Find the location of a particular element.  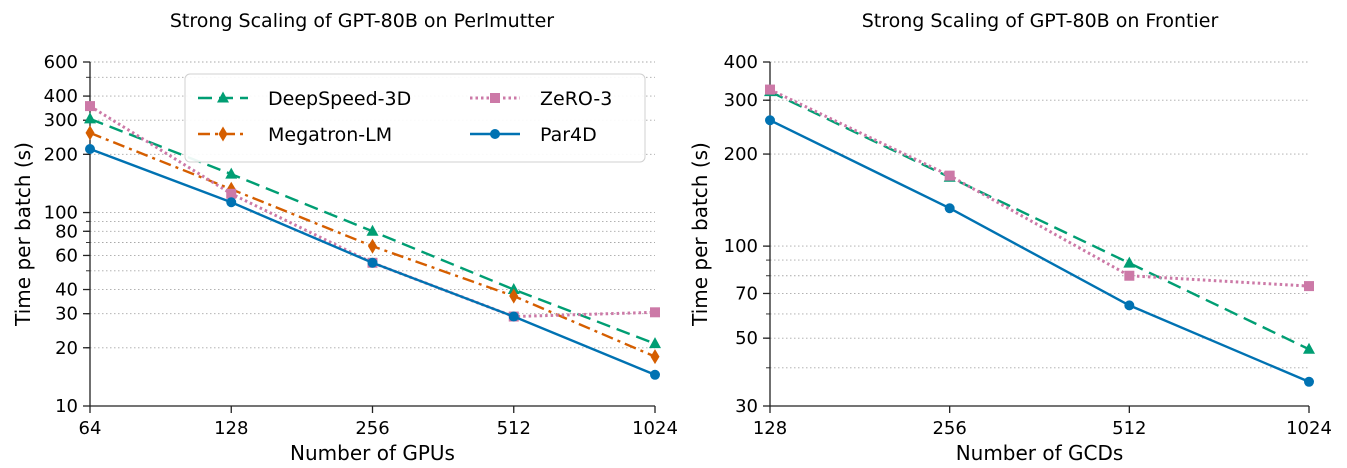

y-tick-label: 40 is located at coordinates (66, 290).